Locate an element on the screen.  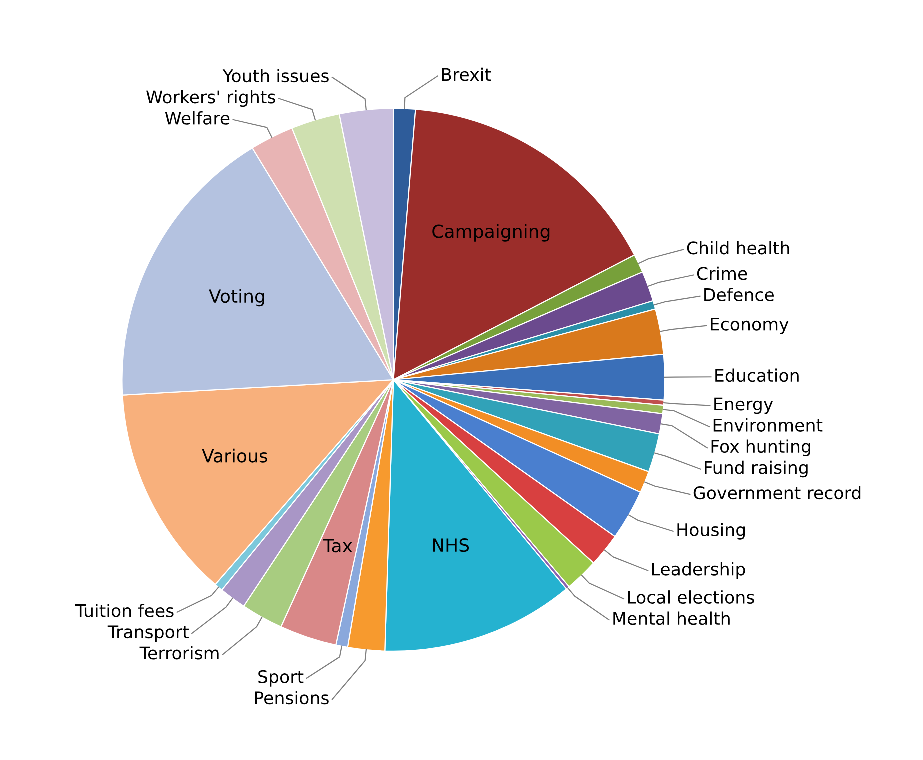
slice-label: Fox hunting is located at coordinates (761, 448).